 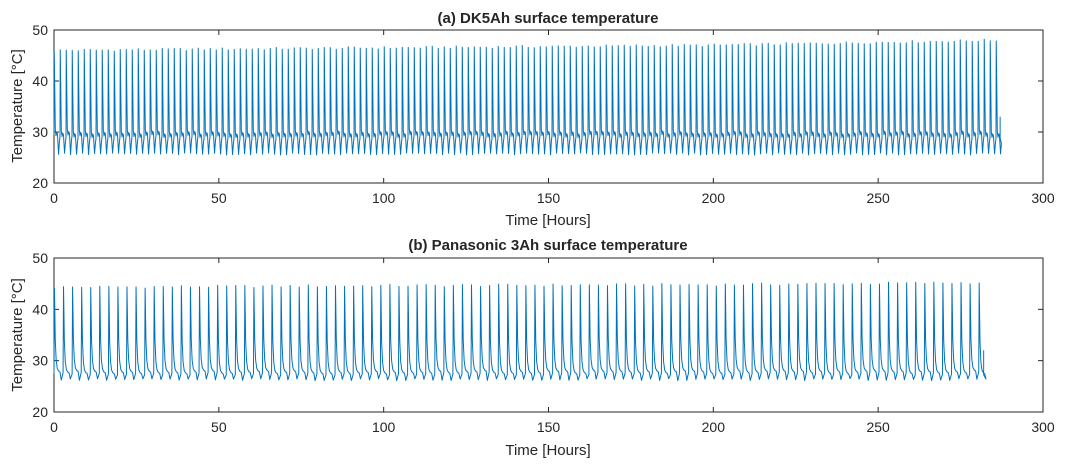 I want to click on chart-title: (b) Panasonic 3Ah surface temperature, so click(x=547, y=245).